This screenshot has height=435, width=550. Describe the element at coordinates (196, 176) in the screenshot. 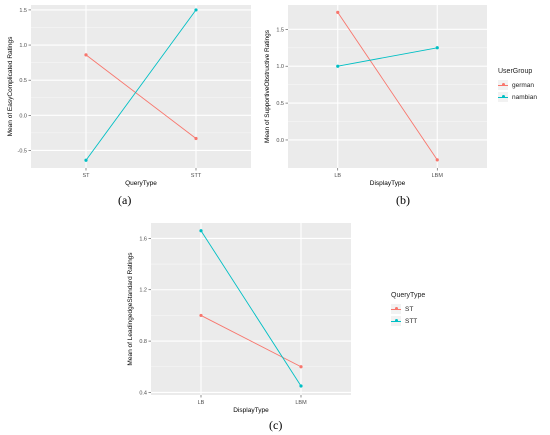

I see `chart-a-x-tick-label: STT` at that location.